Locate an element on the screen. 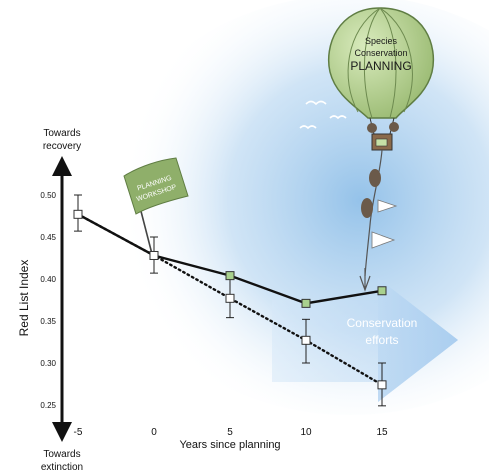 This screenshot has width=489, height=474. x-tick-labels: -5 0 5 10 15 is located at coordinates (231, 432).